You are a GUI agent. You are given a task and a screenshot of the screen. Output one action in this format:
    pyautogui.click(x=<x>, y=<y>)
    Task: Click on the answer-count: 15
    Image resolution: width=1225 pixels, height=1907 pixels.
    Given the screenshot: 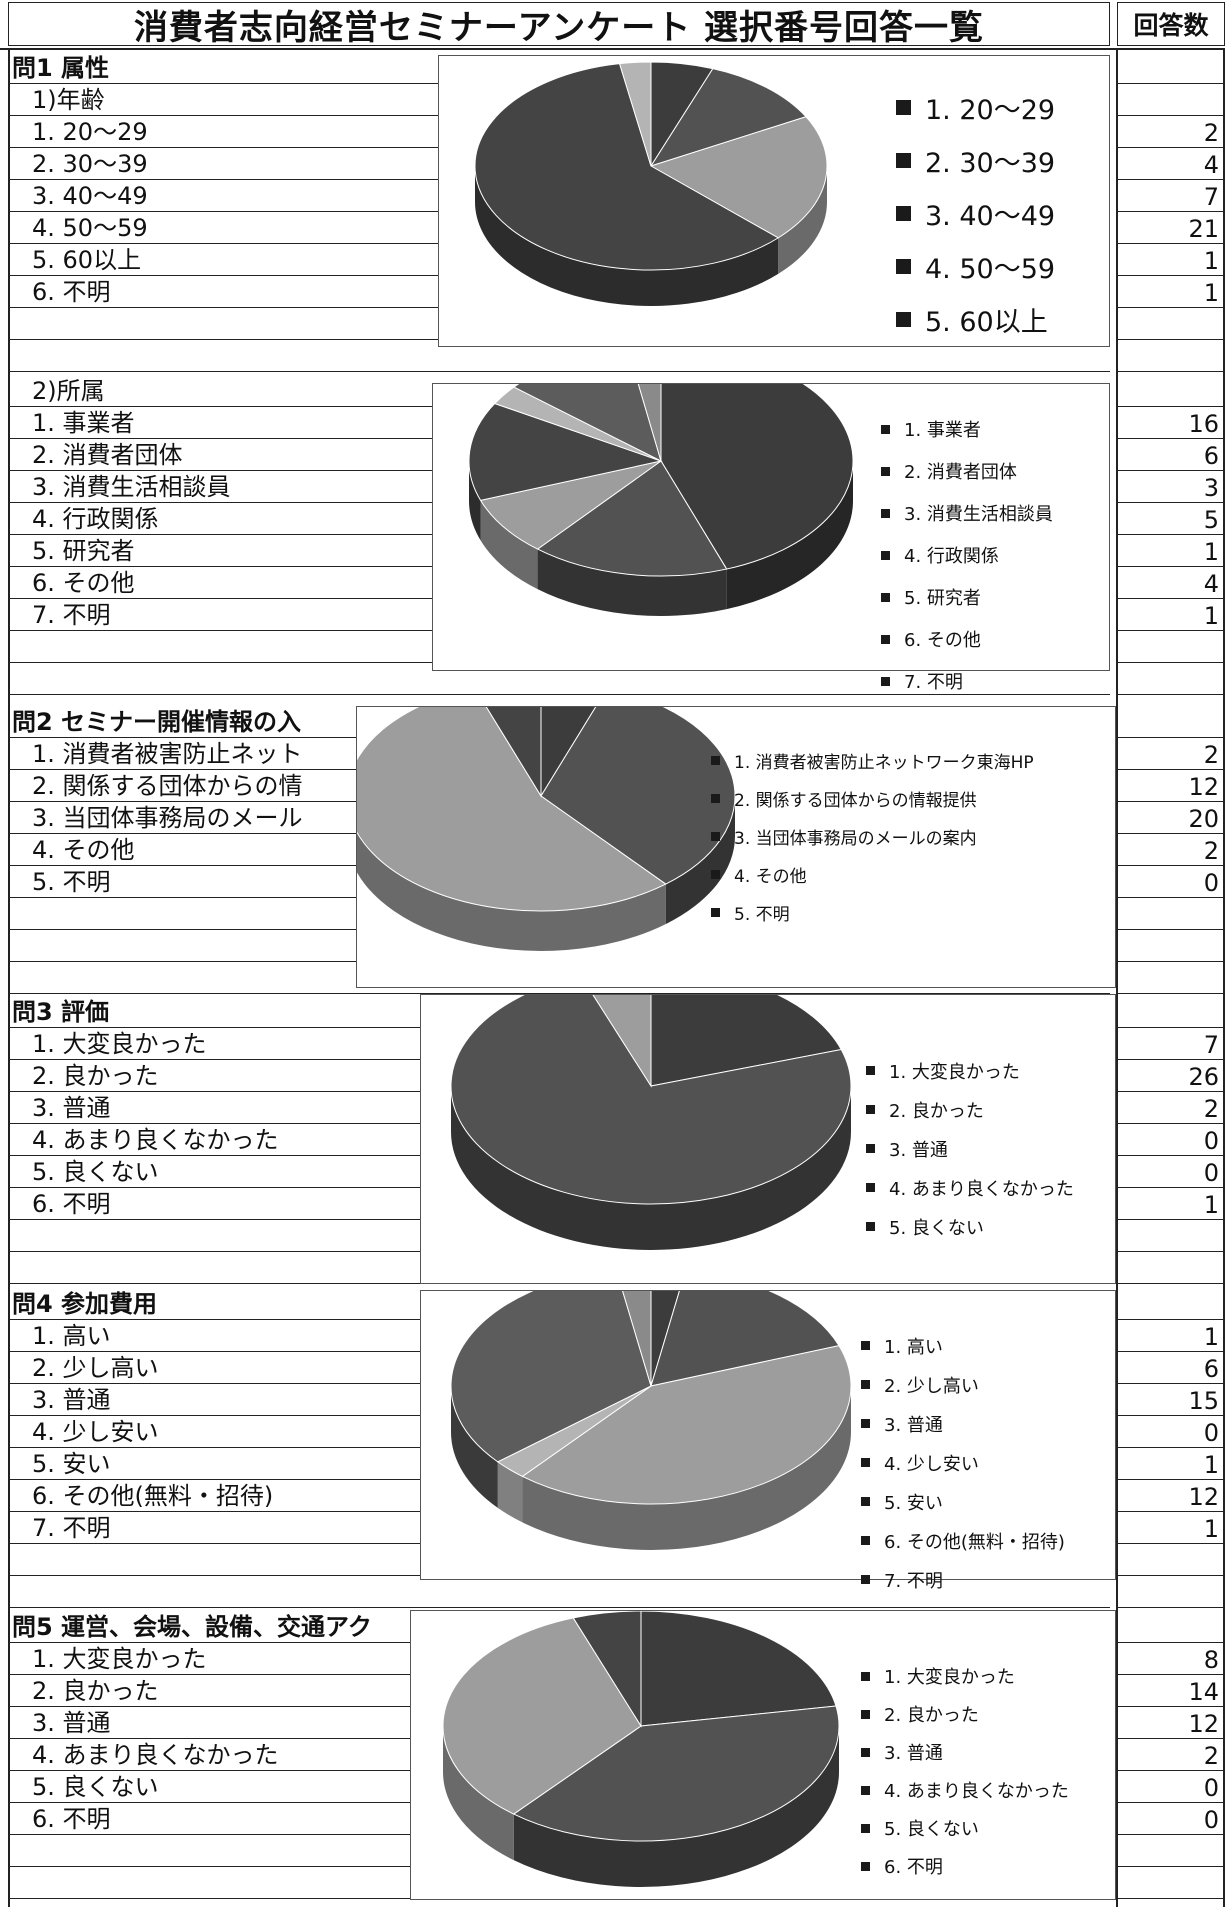 What is the action you would take?
    pyautogui.click(x=1171, y=1400)
    